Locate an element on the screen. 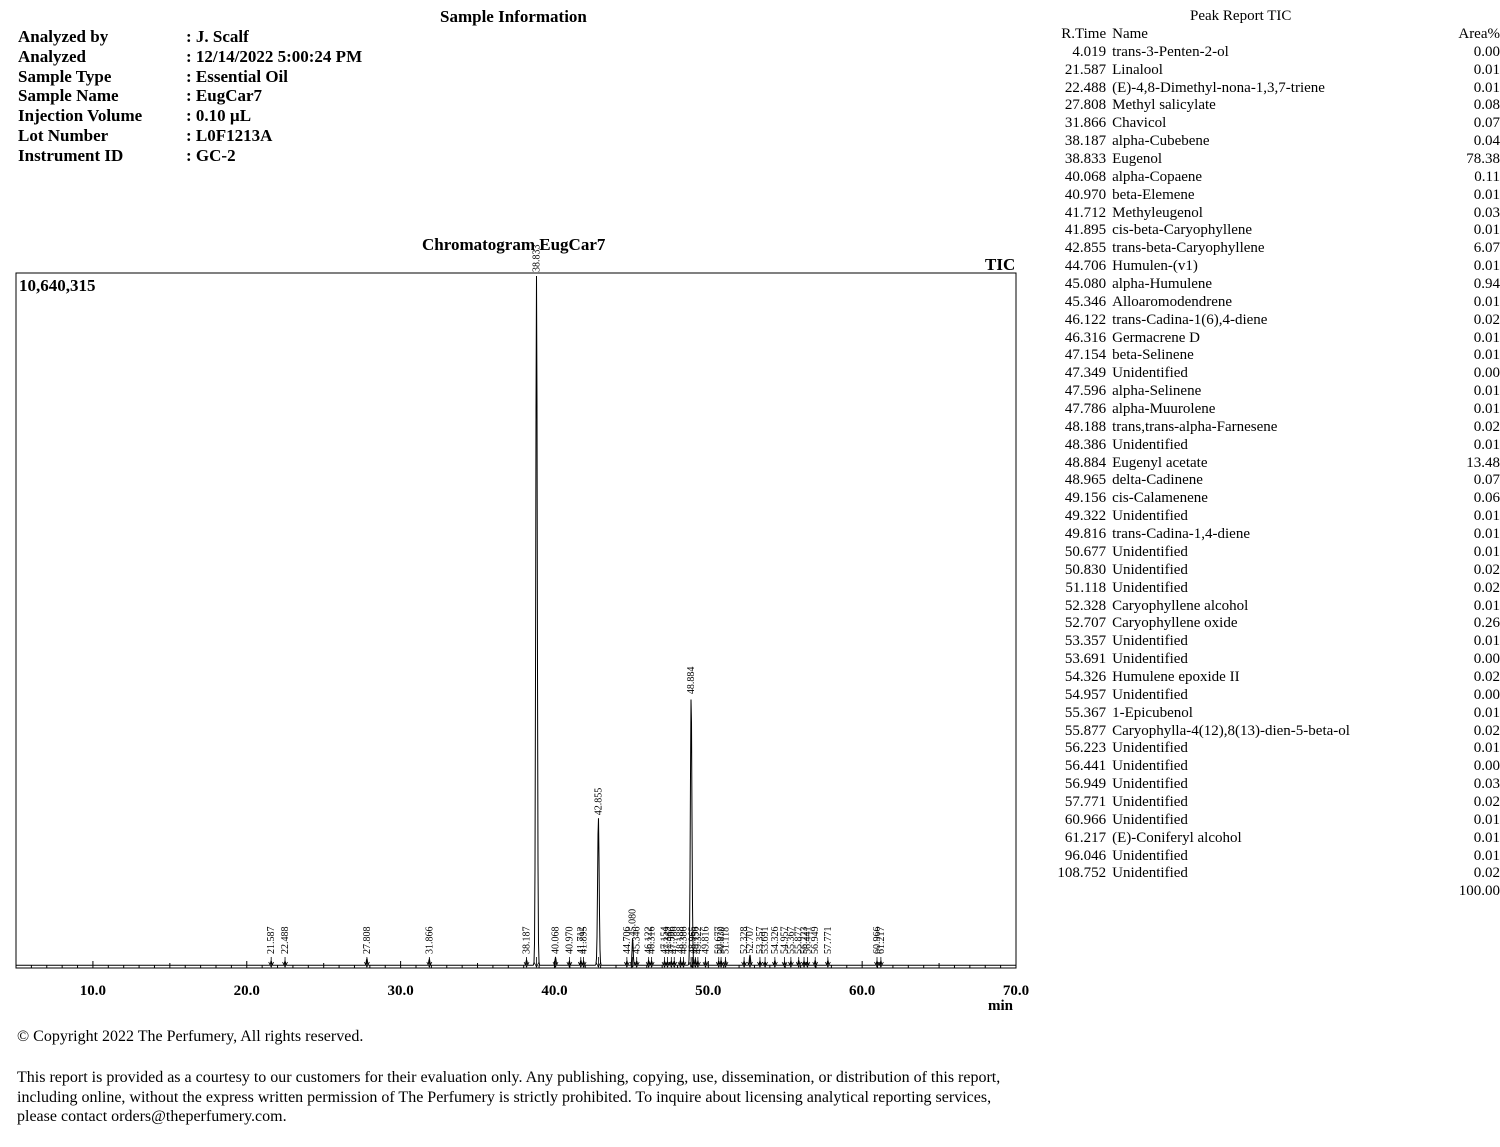 Image resolution: width=1500 pixels, height=1147 pixels. table-row: 42.855 trans-beta-Caryophyllene 6.07 is located at coordinates (1274, 249).